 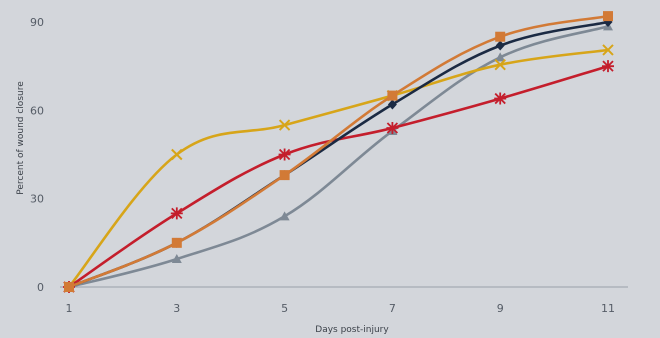 What do you see at coordinates (392, 308) in the screenshot?
I see `x-tick-label: 7` at bounding box center [392, 308].